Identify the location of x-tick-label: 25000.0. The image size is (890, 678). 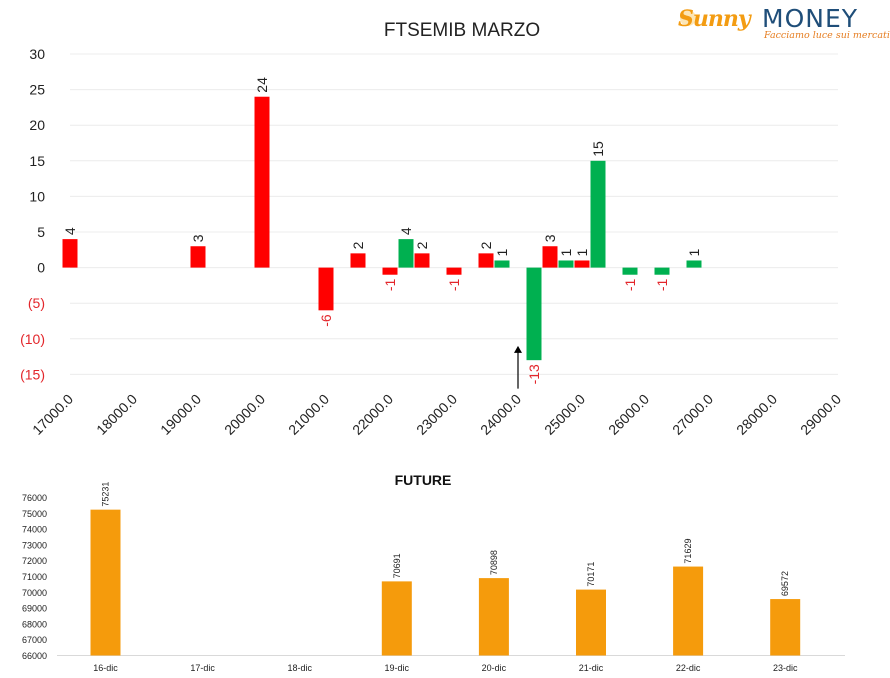
(564, 414).